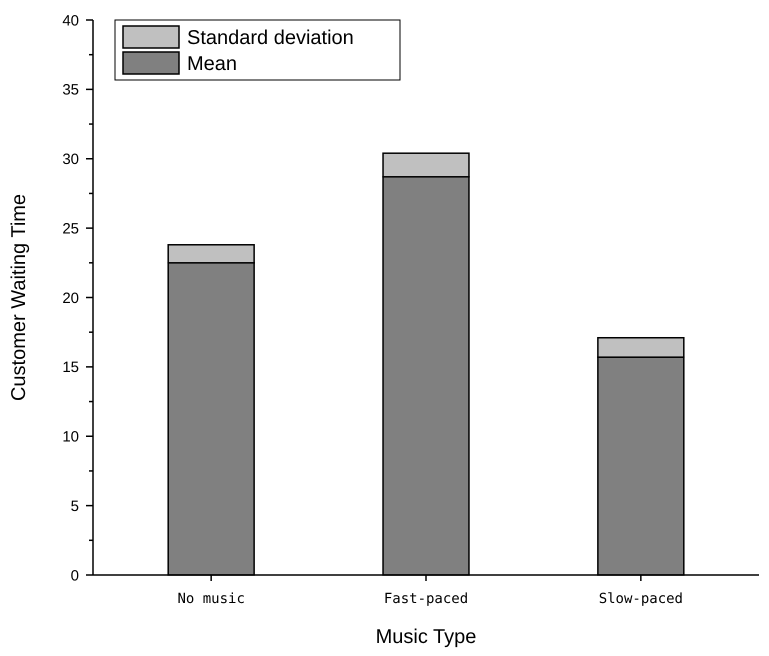 This screenshot has width=769, height=656. I want to click on legend-label: Mean, so click(212, 64).